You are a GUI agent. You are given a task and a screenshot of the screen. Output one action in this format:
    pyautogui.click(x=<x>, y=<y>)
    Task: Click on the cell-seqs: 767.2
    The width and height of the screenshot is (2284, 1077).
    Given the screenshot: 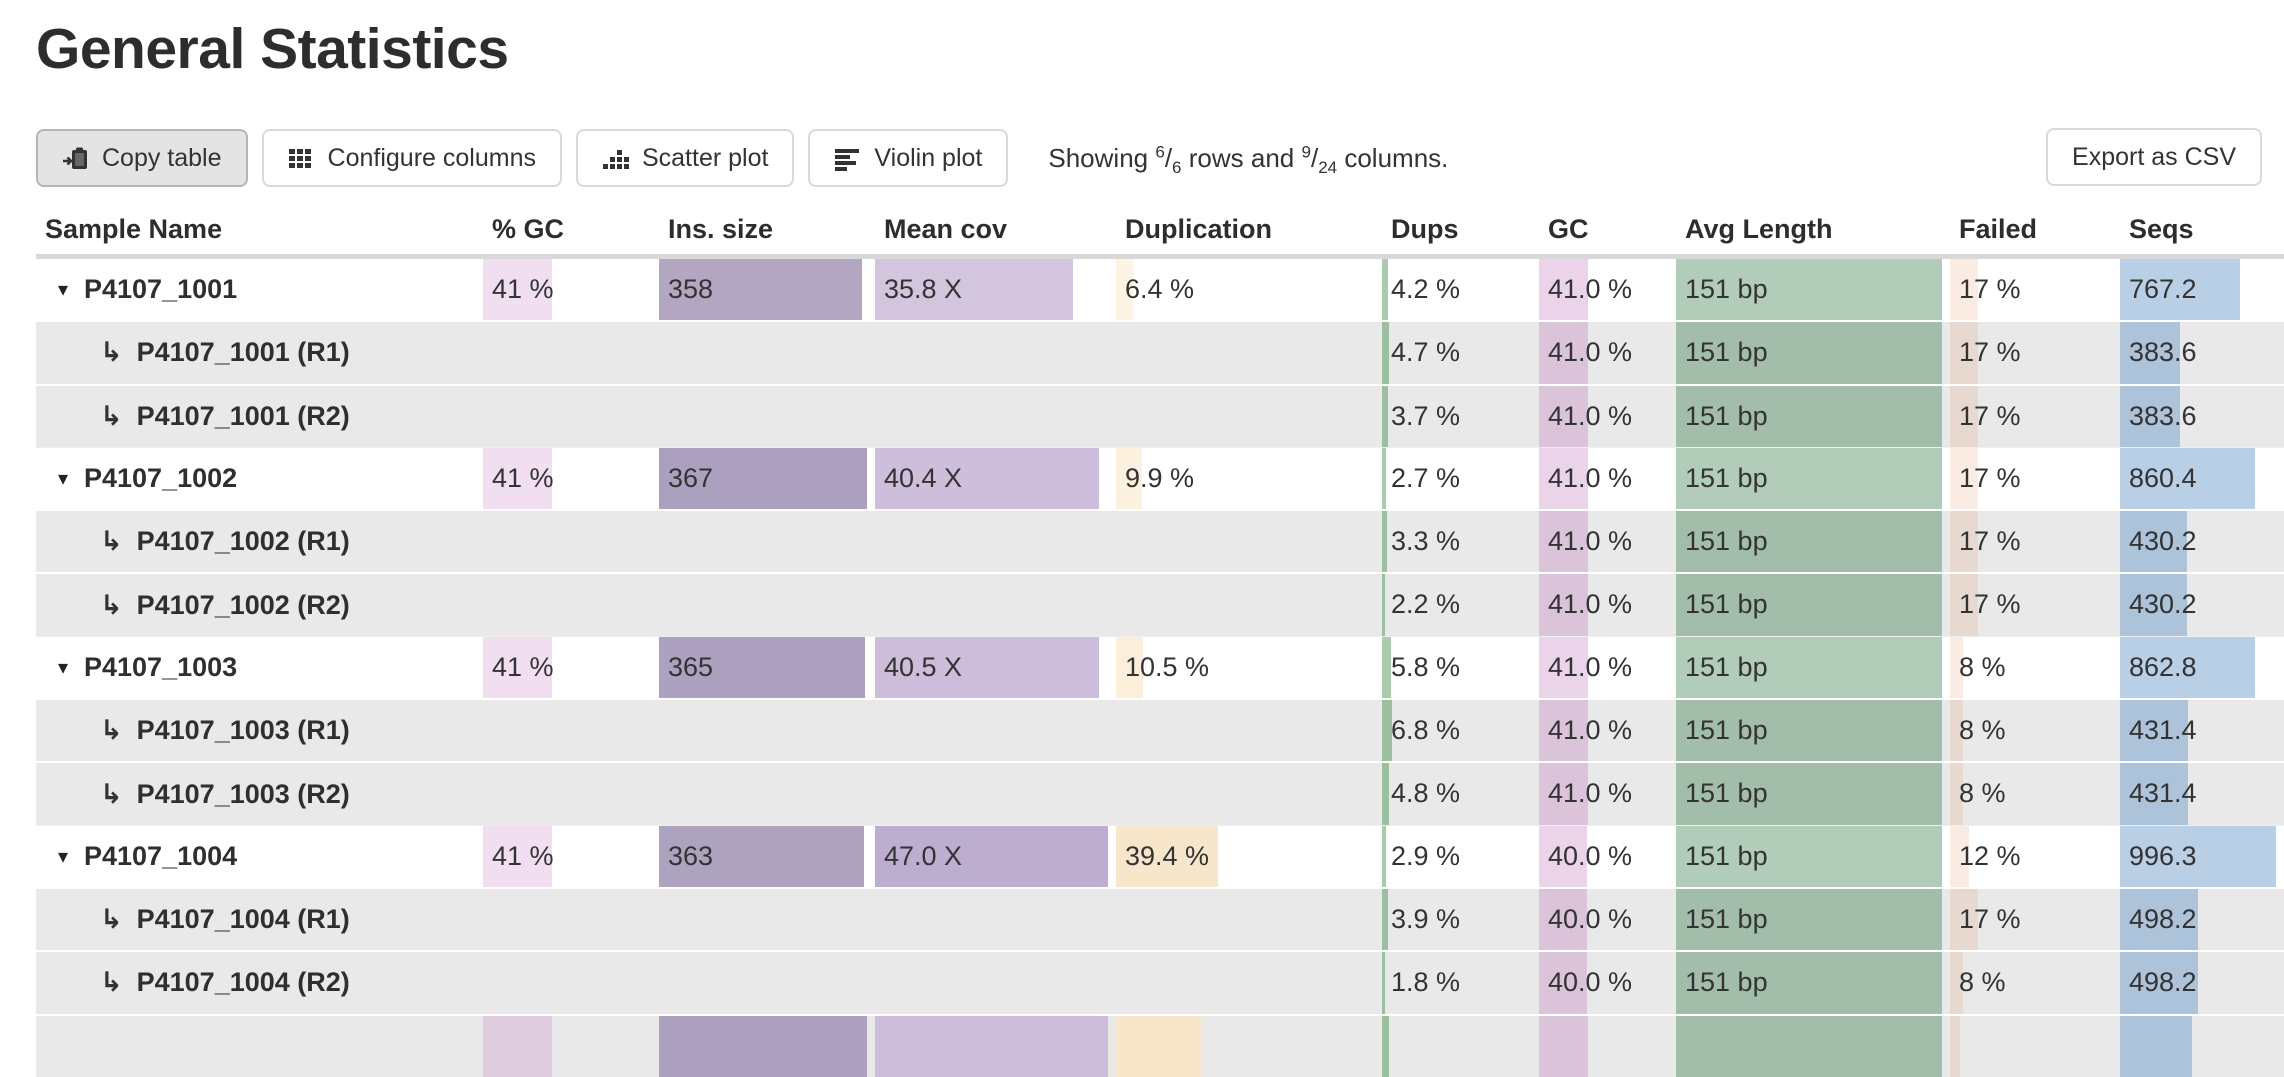 What is the action you would take?
    pyautogui.click(x=2202, y=290)
    